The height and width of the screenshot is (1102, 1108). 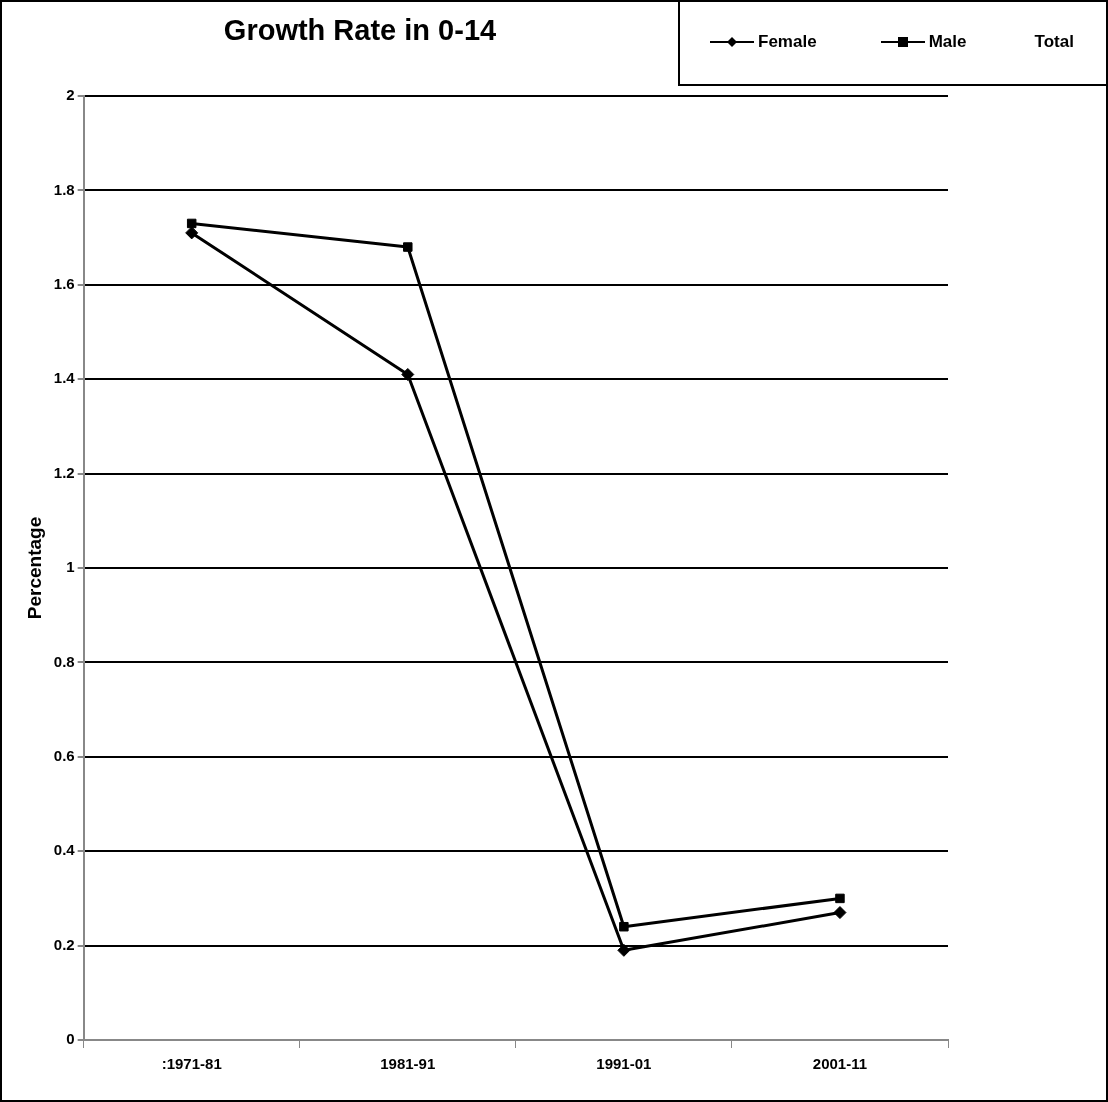 I want to click on y-tick-label: 1.8, so click(x=64, y=189).